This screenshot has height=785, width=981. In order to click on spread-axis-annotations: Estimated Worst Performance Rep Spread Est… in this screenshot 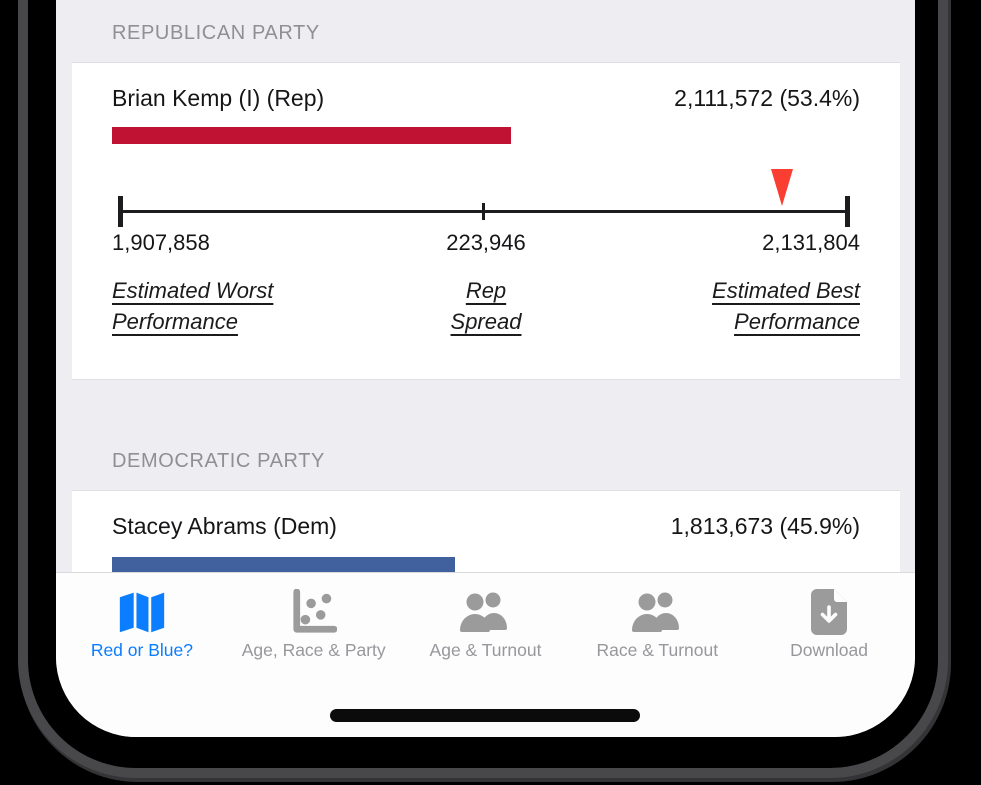, I will do `click(486, 306)`.